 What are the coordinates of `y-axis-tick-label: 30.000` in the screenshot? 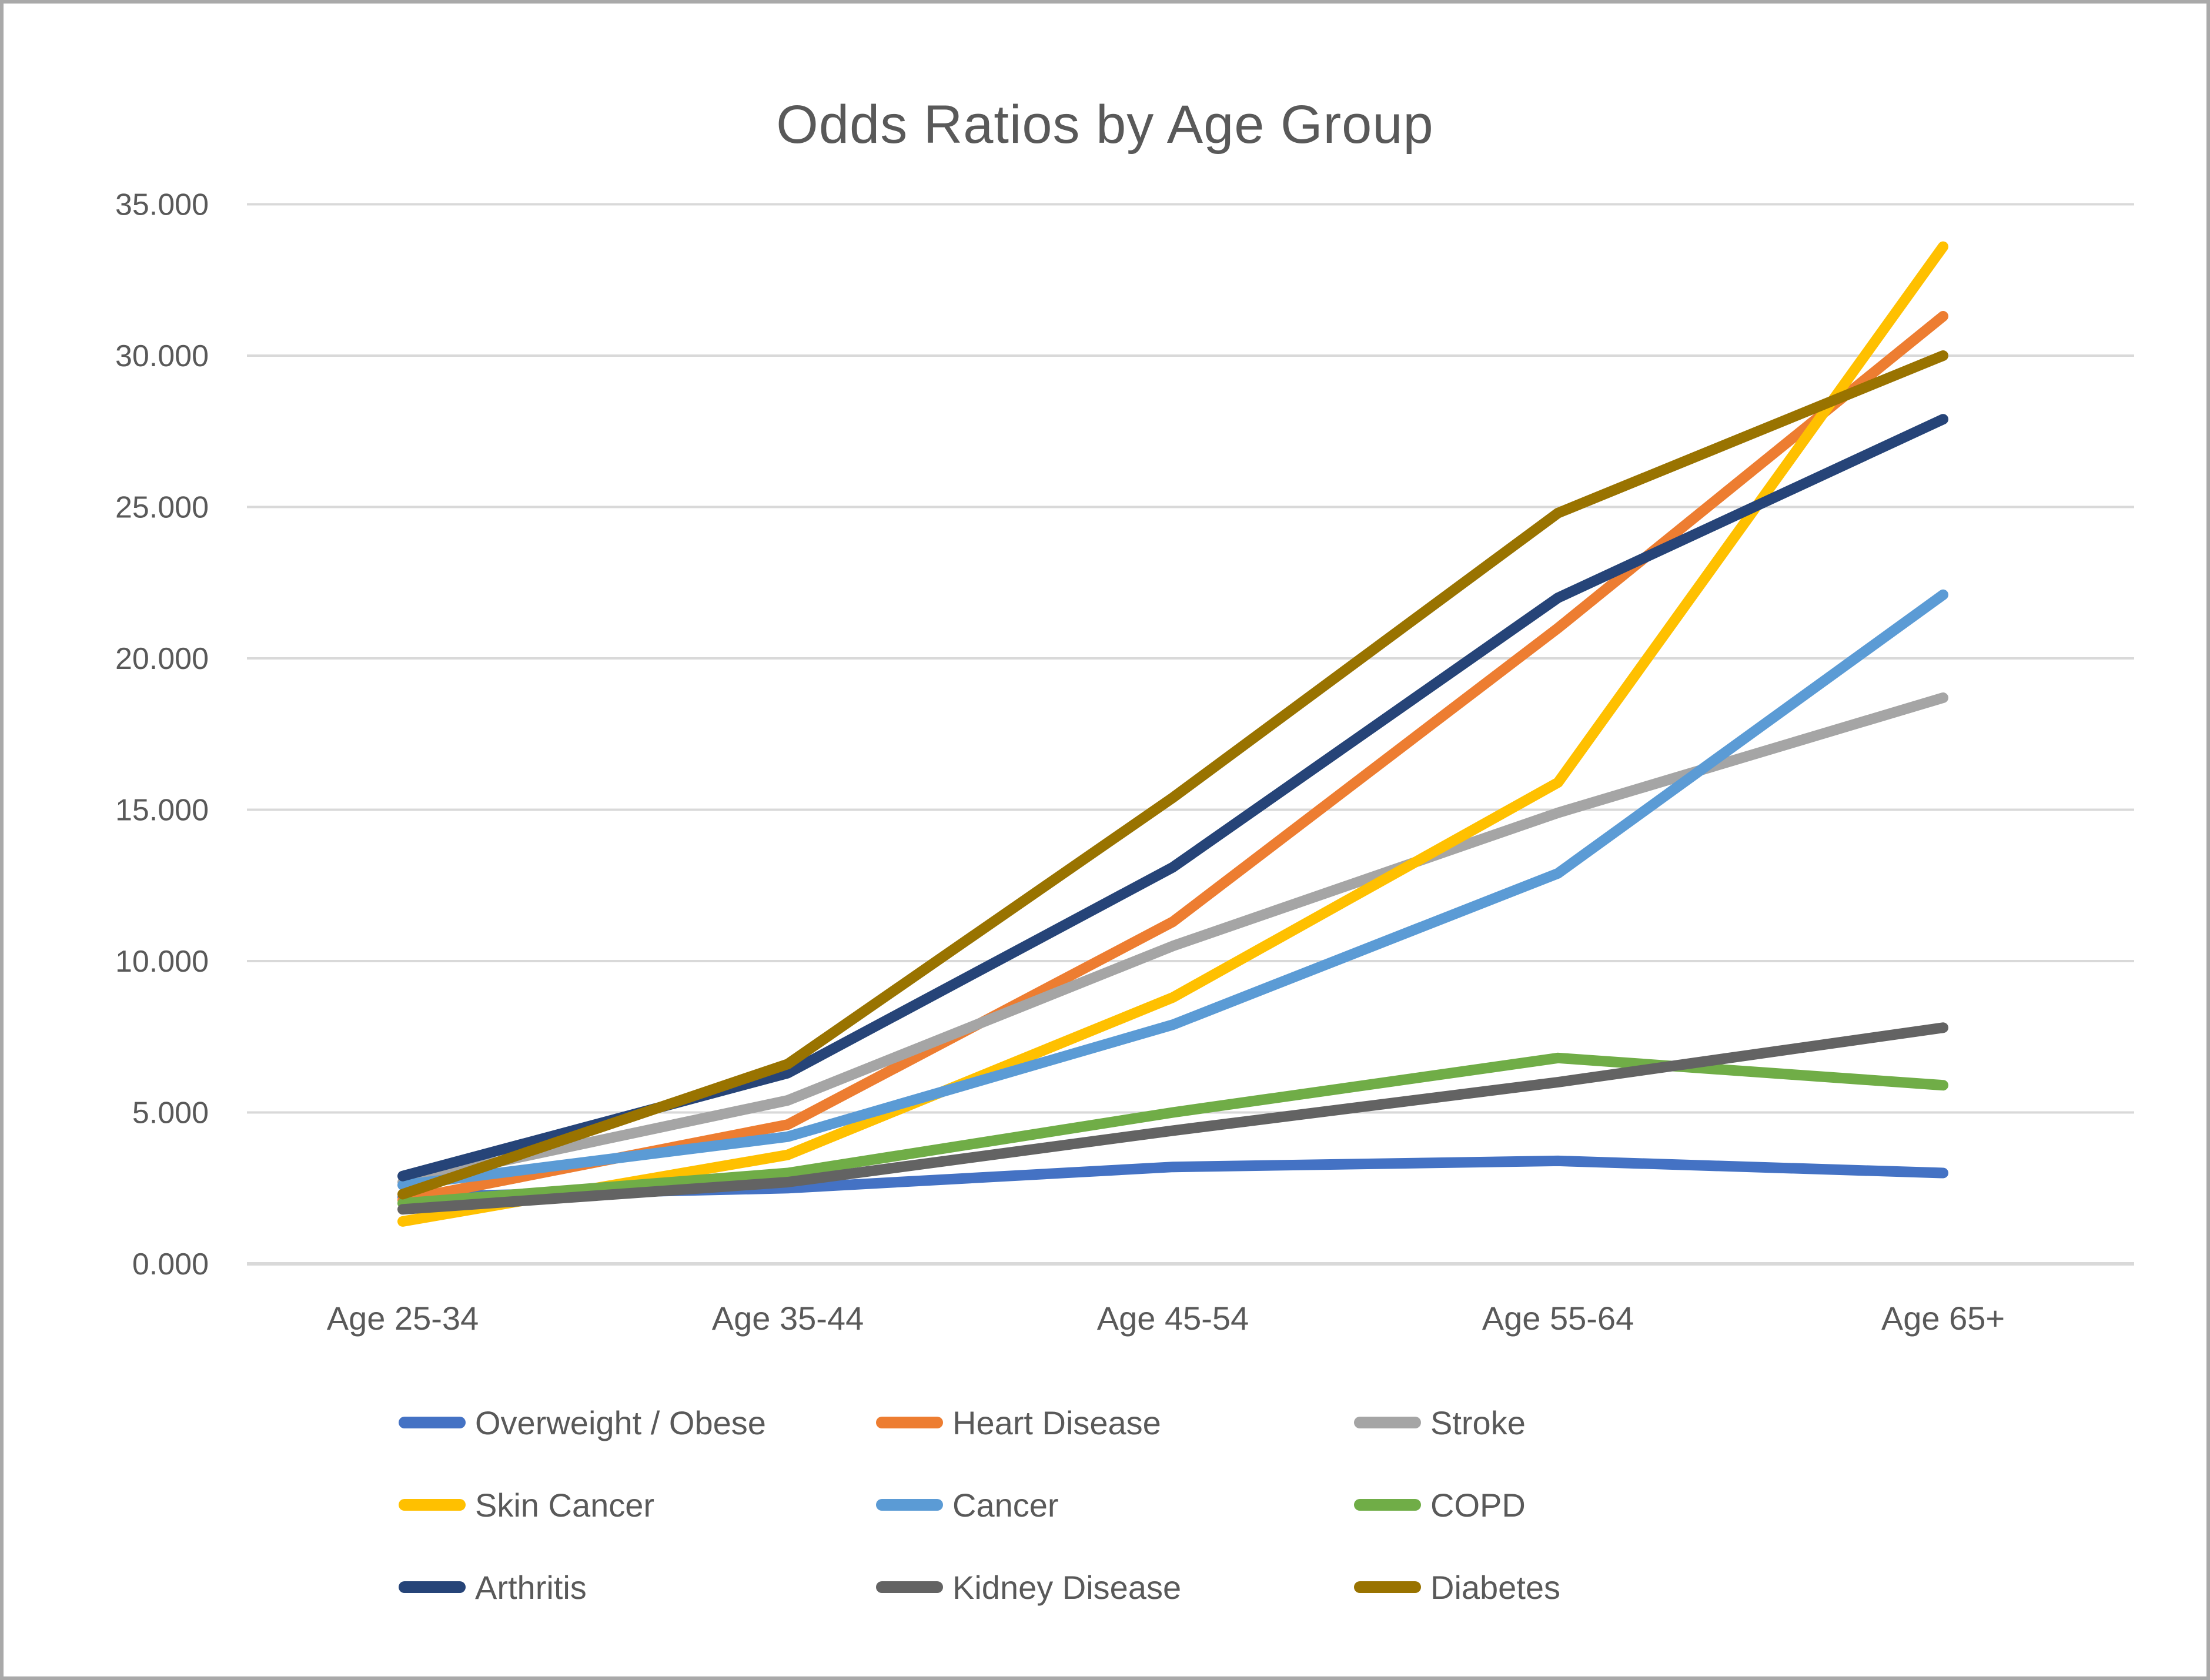 It's located at (162, 356).